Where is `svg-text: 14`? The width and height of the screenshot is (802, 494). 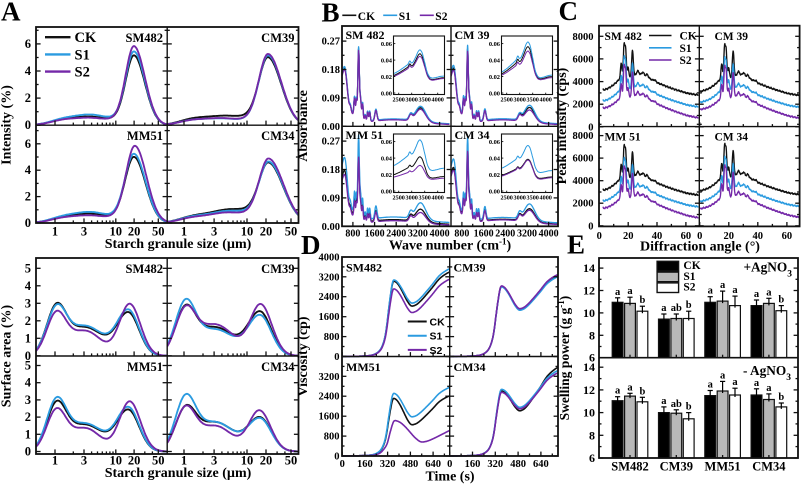 svg-text: 14 is located at coordinates (589, 367).